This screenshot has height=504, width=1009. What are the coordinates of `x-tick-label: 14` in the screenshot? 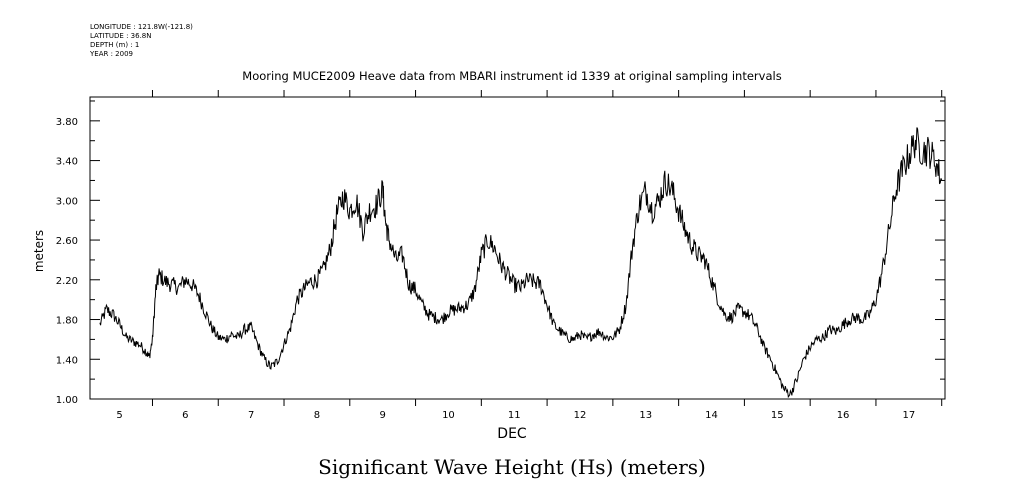 It's located at (711, 415).